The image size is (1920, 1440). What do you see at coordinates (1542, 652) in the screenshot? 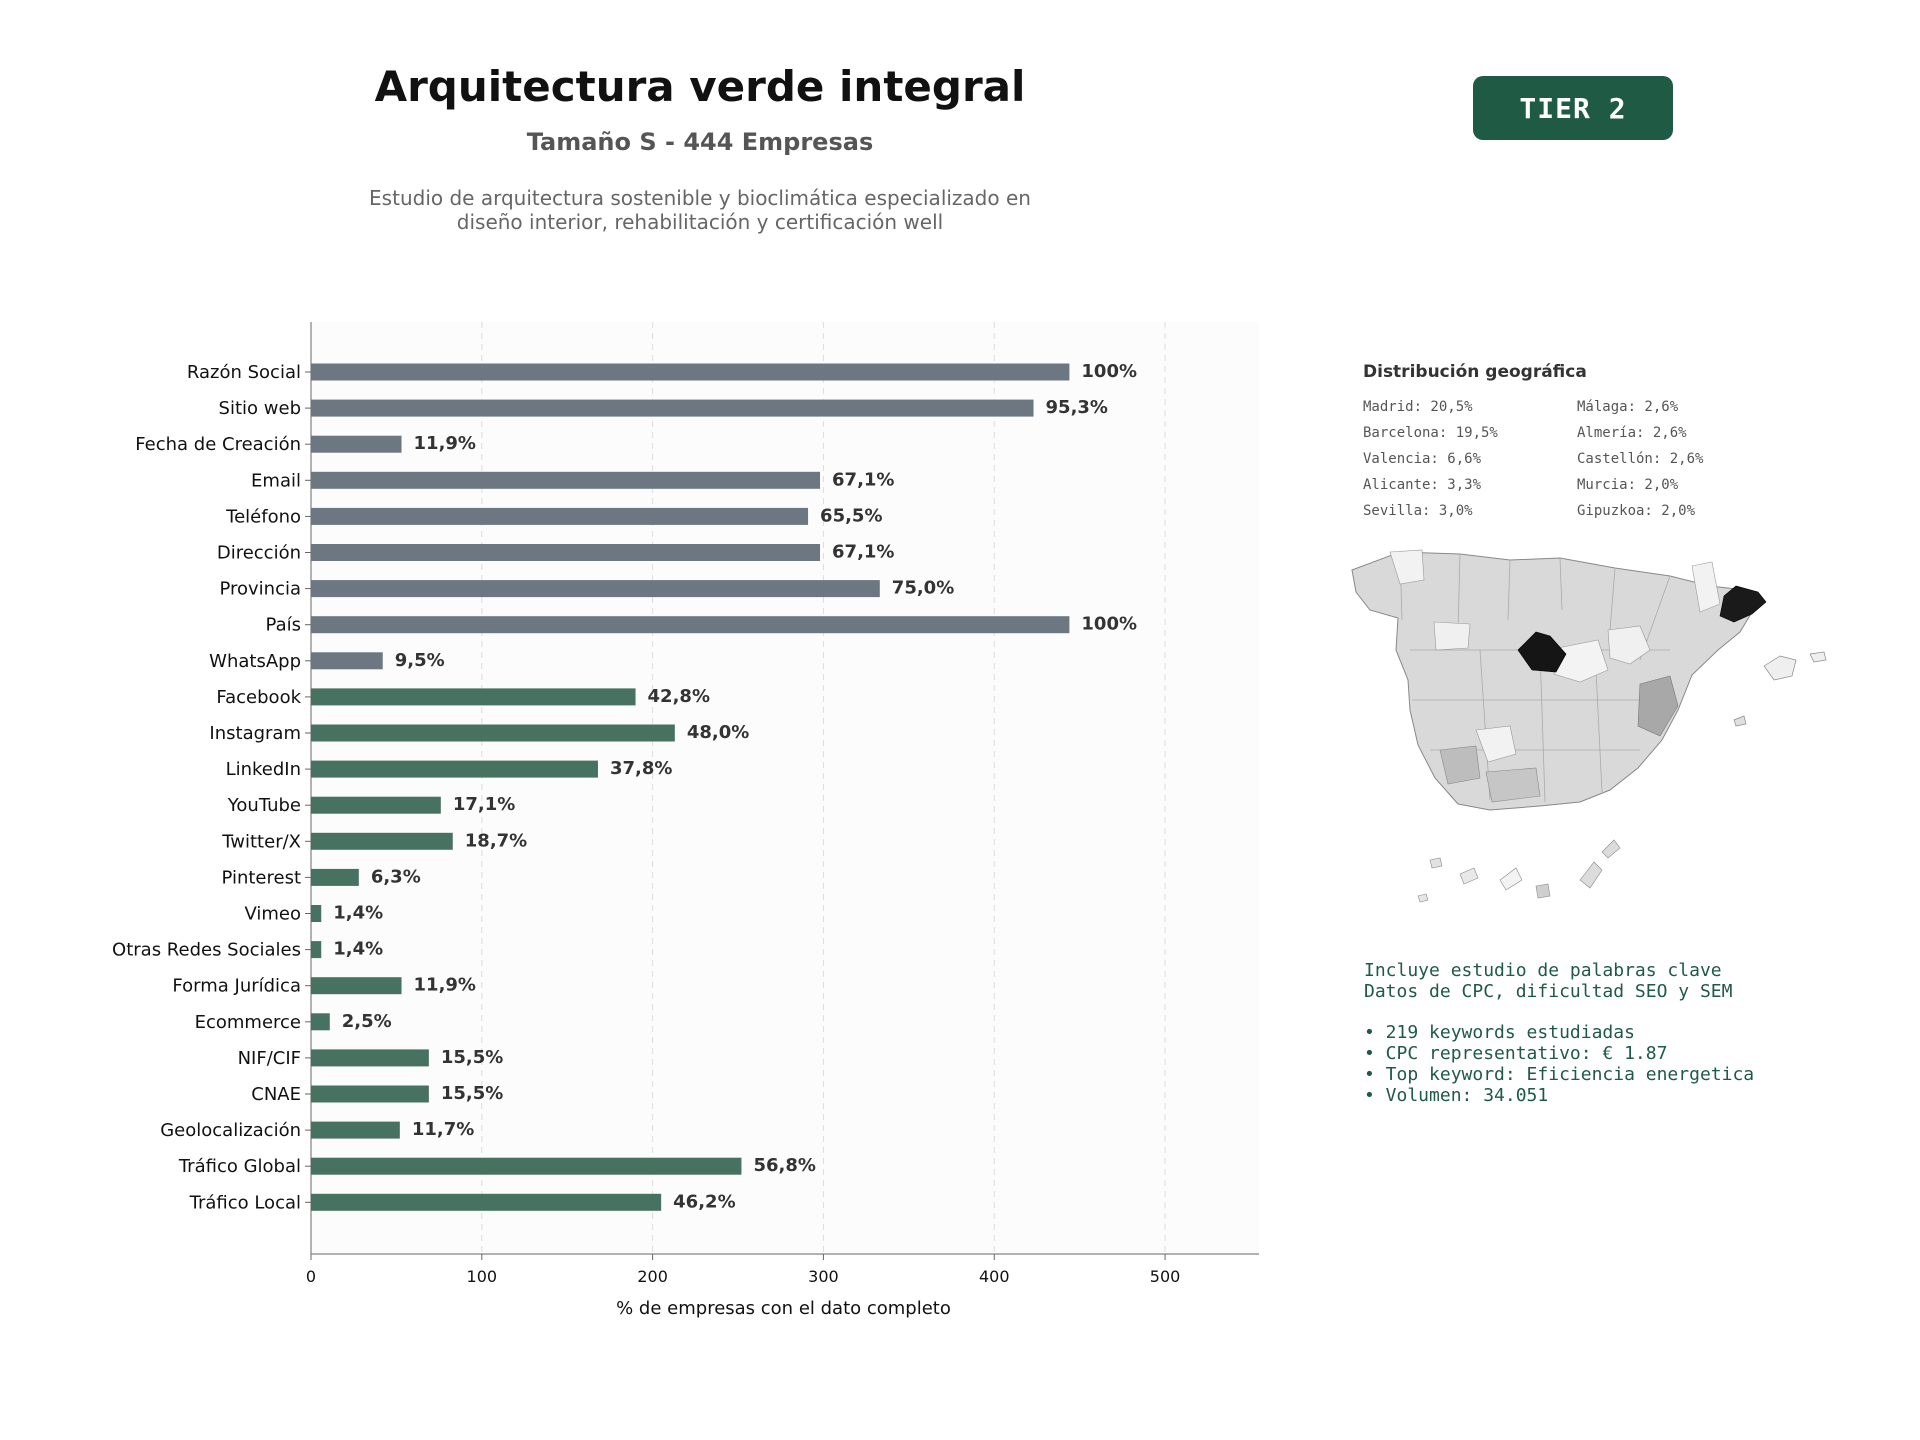
I see `map-region-madrid` at bounding box center [1542, 652].